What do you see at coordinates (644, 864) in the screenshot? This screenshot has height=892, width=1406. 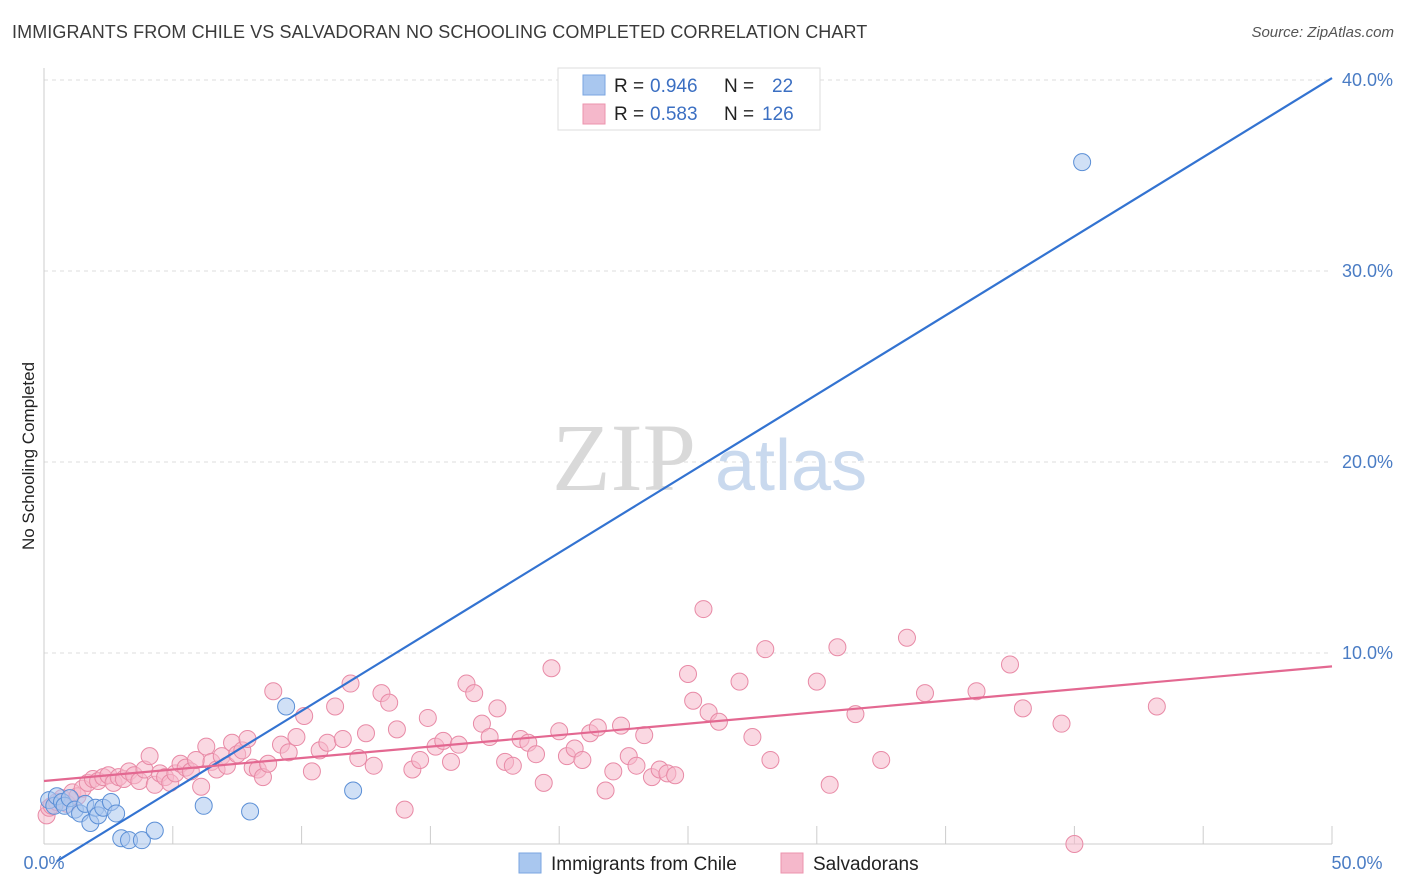 I see `bottom-legend-label-chile: Immigrants from Chile` at bounding box center [644, 864].